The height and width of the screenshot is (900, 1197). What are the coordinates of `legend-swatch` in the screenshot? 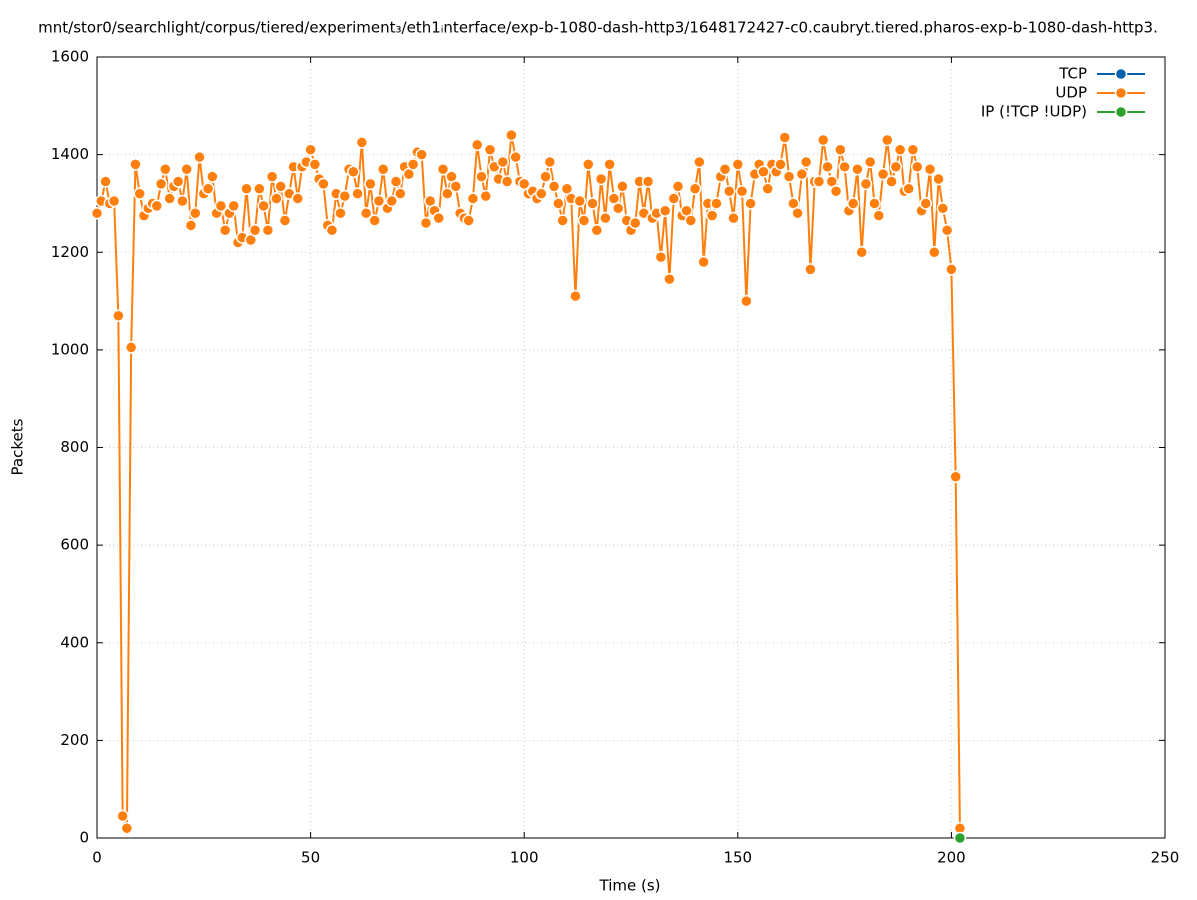 It's located at (1121, 112).